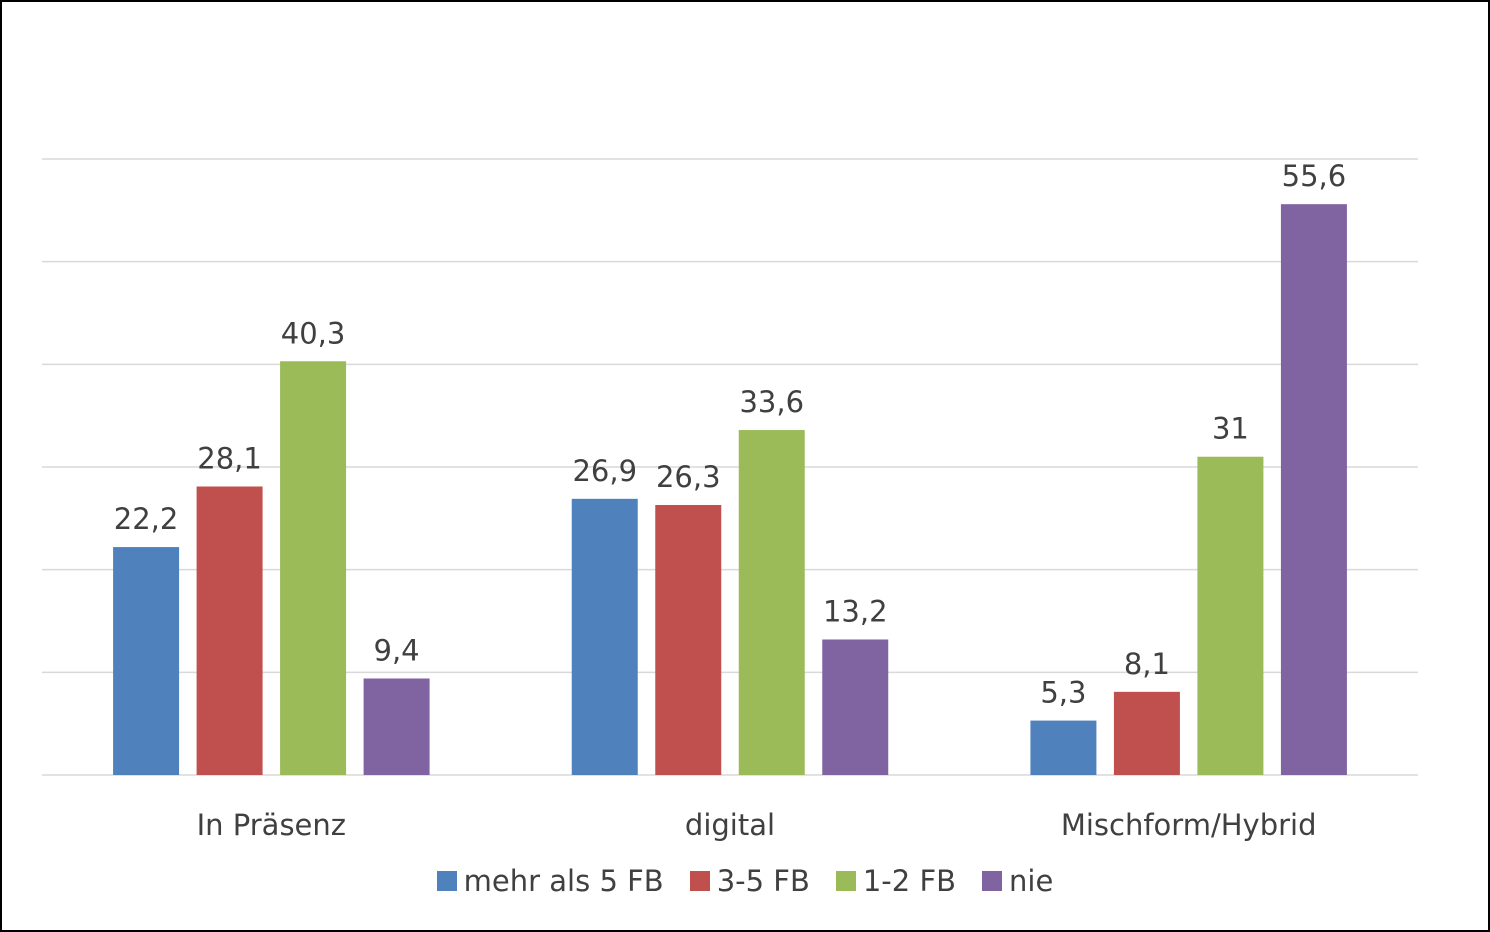  I want to click on chart-legend: mehr als 5 FB 3-5 FB 1-2 FB nie, so click(745, 881).